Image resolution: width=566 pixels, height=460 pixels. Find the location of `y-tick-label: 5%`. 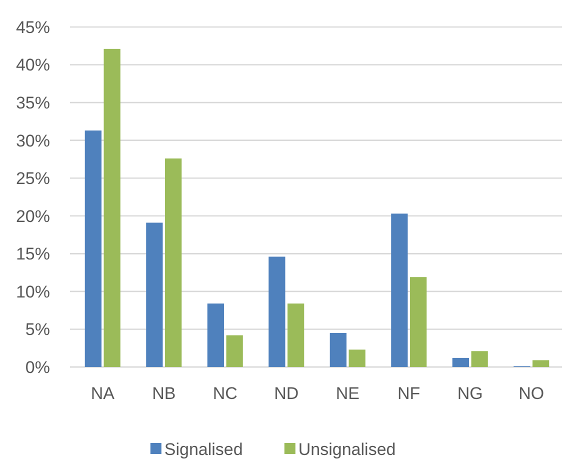

y-tick-label: 5% is located at coordinates (37, 330).